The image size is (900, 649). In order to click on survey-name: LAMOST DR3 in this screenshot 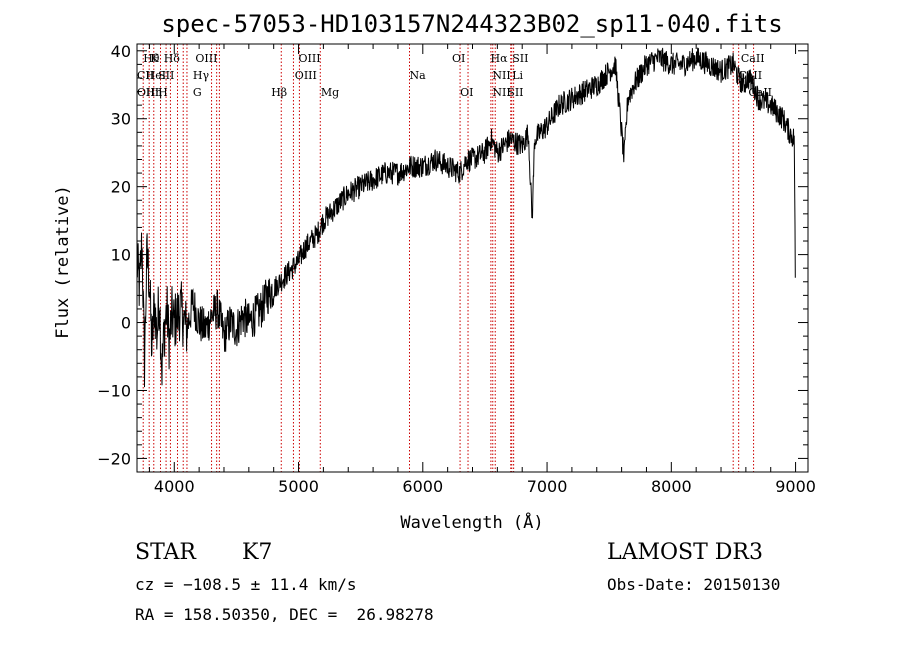, I will do `click(685, 552)`.